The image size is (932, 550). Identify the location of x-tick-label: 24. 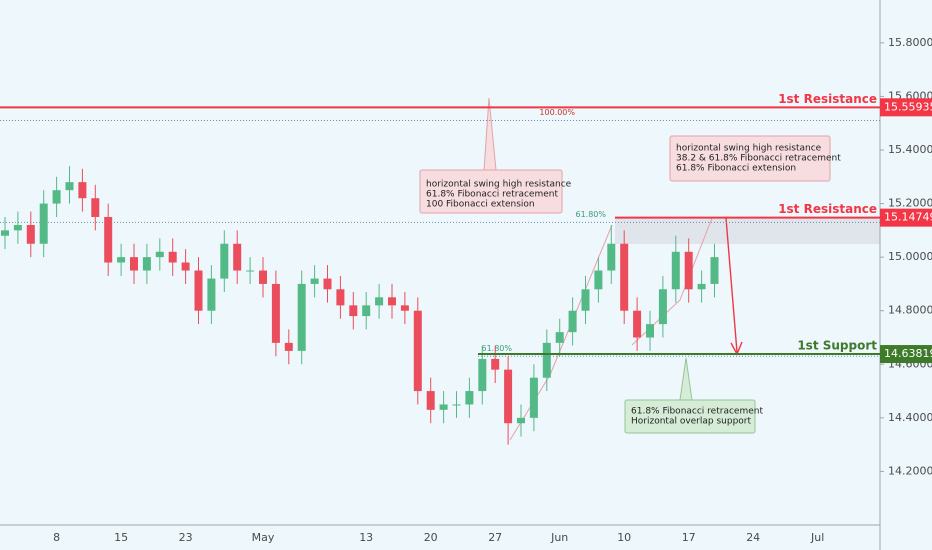
(753, 537).